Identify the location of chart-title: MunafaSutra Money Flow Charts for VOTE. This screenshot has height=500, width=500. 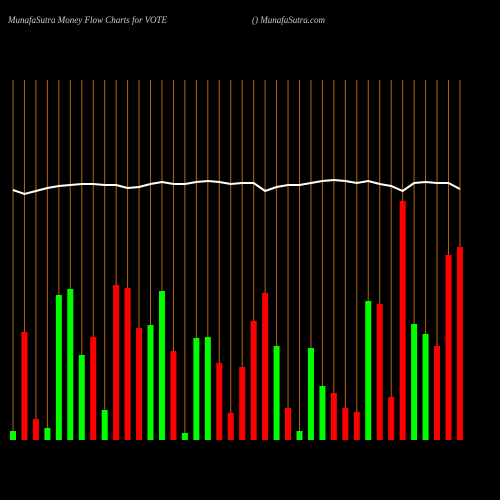
(87, 20).